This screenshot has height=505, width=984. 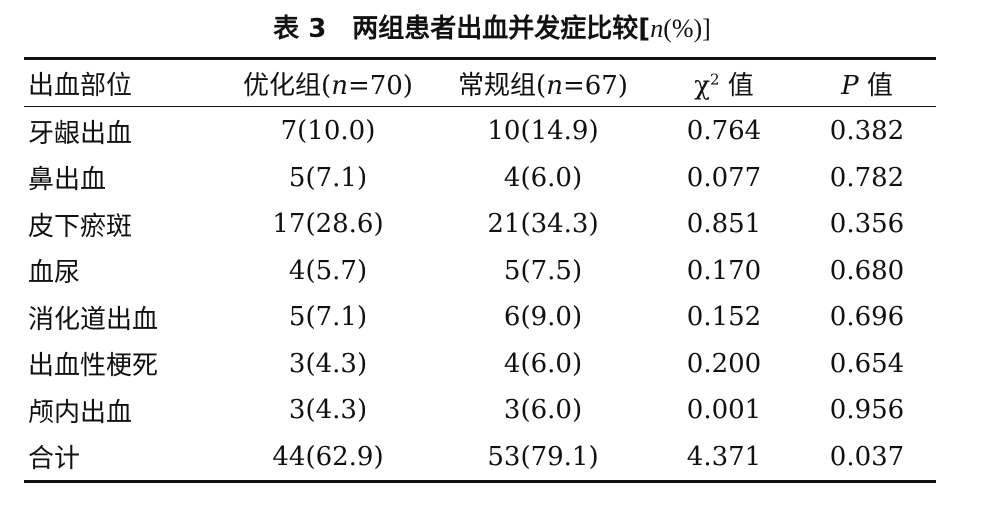 What do you see at coordinates (867, 131) in the screenshot?
I see `cell-p: 0.382` at bounding box center [867, 131].